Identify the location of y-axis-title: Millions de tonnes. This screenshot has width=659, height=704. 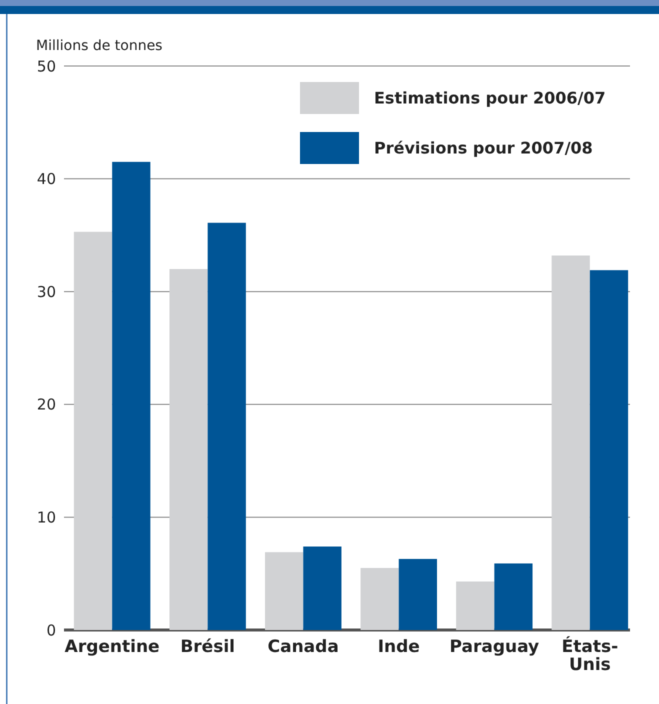
(99, 46).